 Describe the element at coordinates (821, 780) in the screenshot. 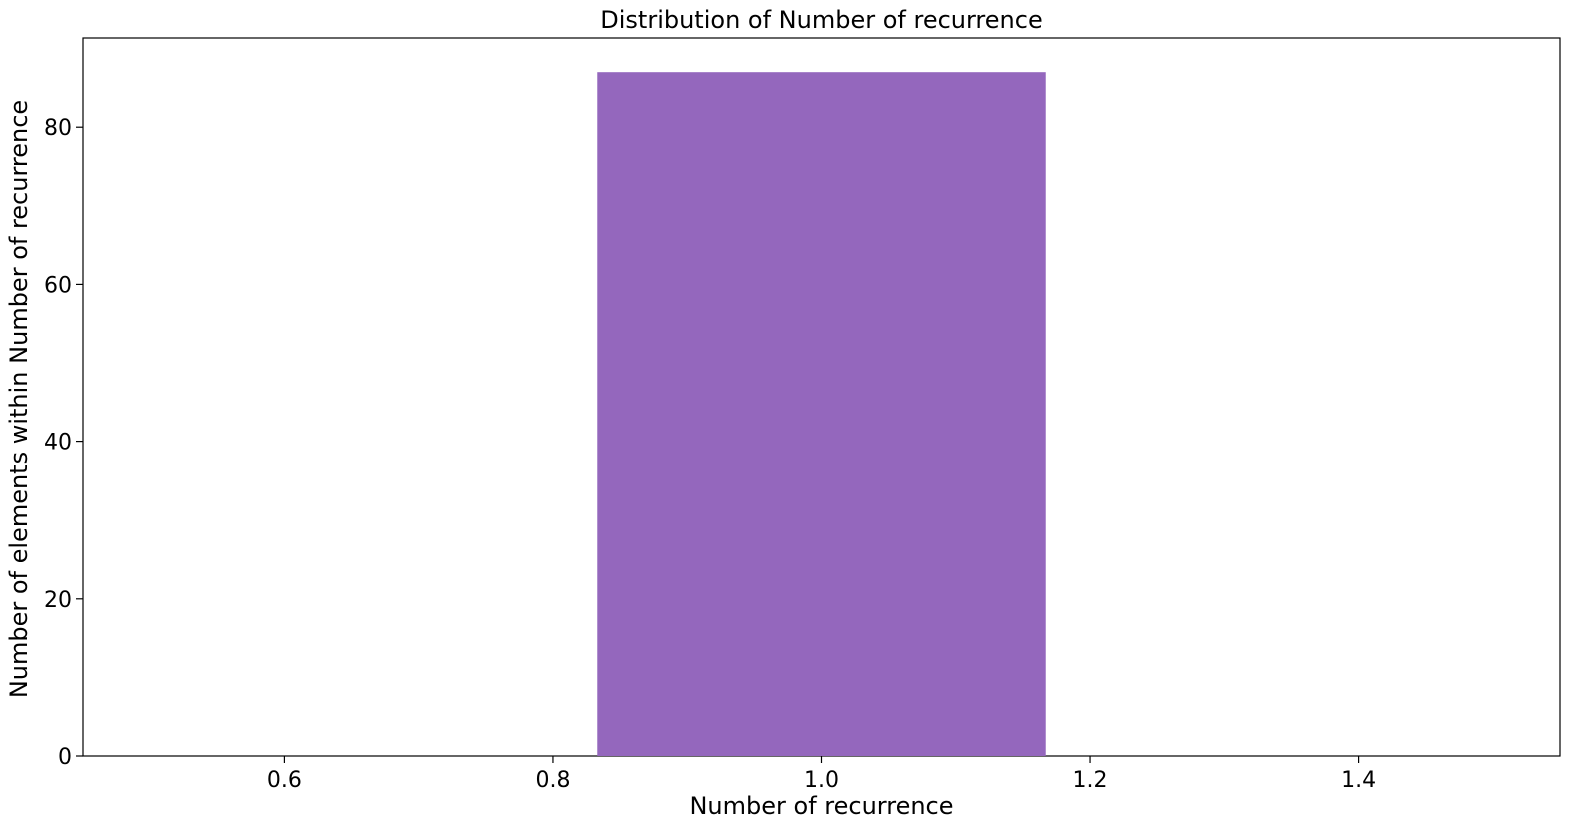

I see `x-tick-label: 1.0` at that location.